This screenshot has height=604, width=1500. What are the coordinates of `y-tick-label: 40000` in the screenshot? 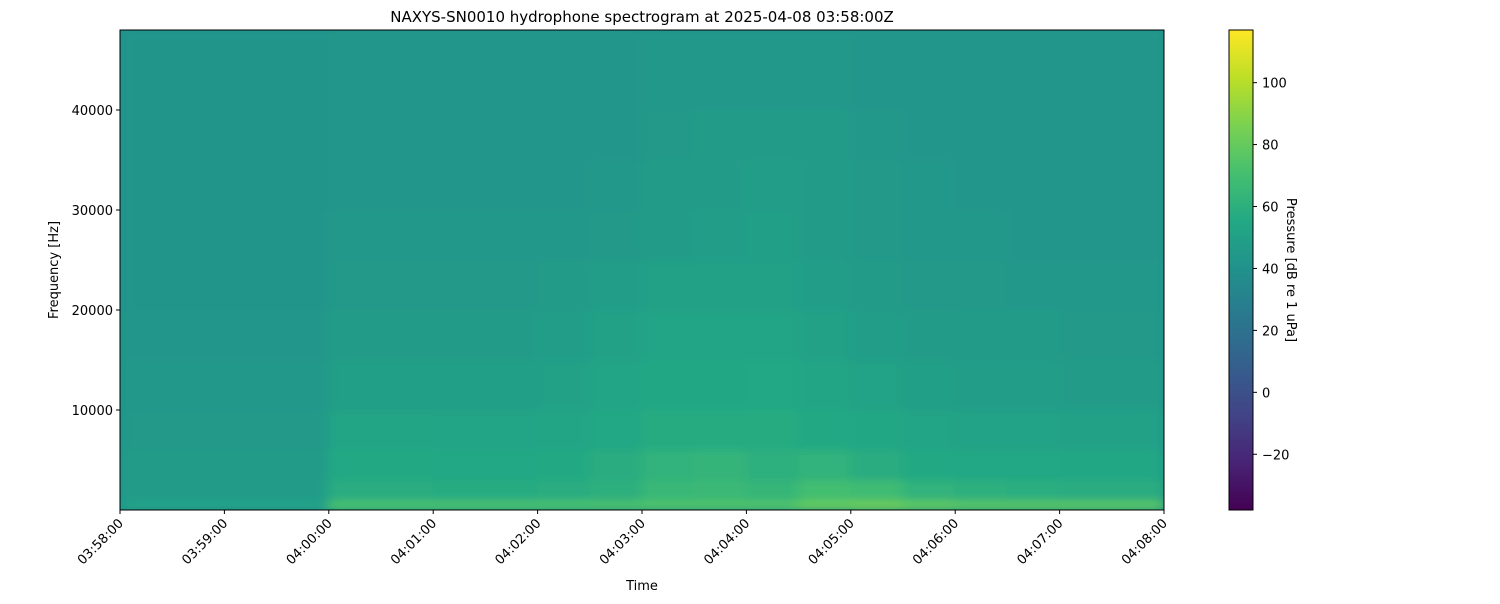 It's located at (92, 111).